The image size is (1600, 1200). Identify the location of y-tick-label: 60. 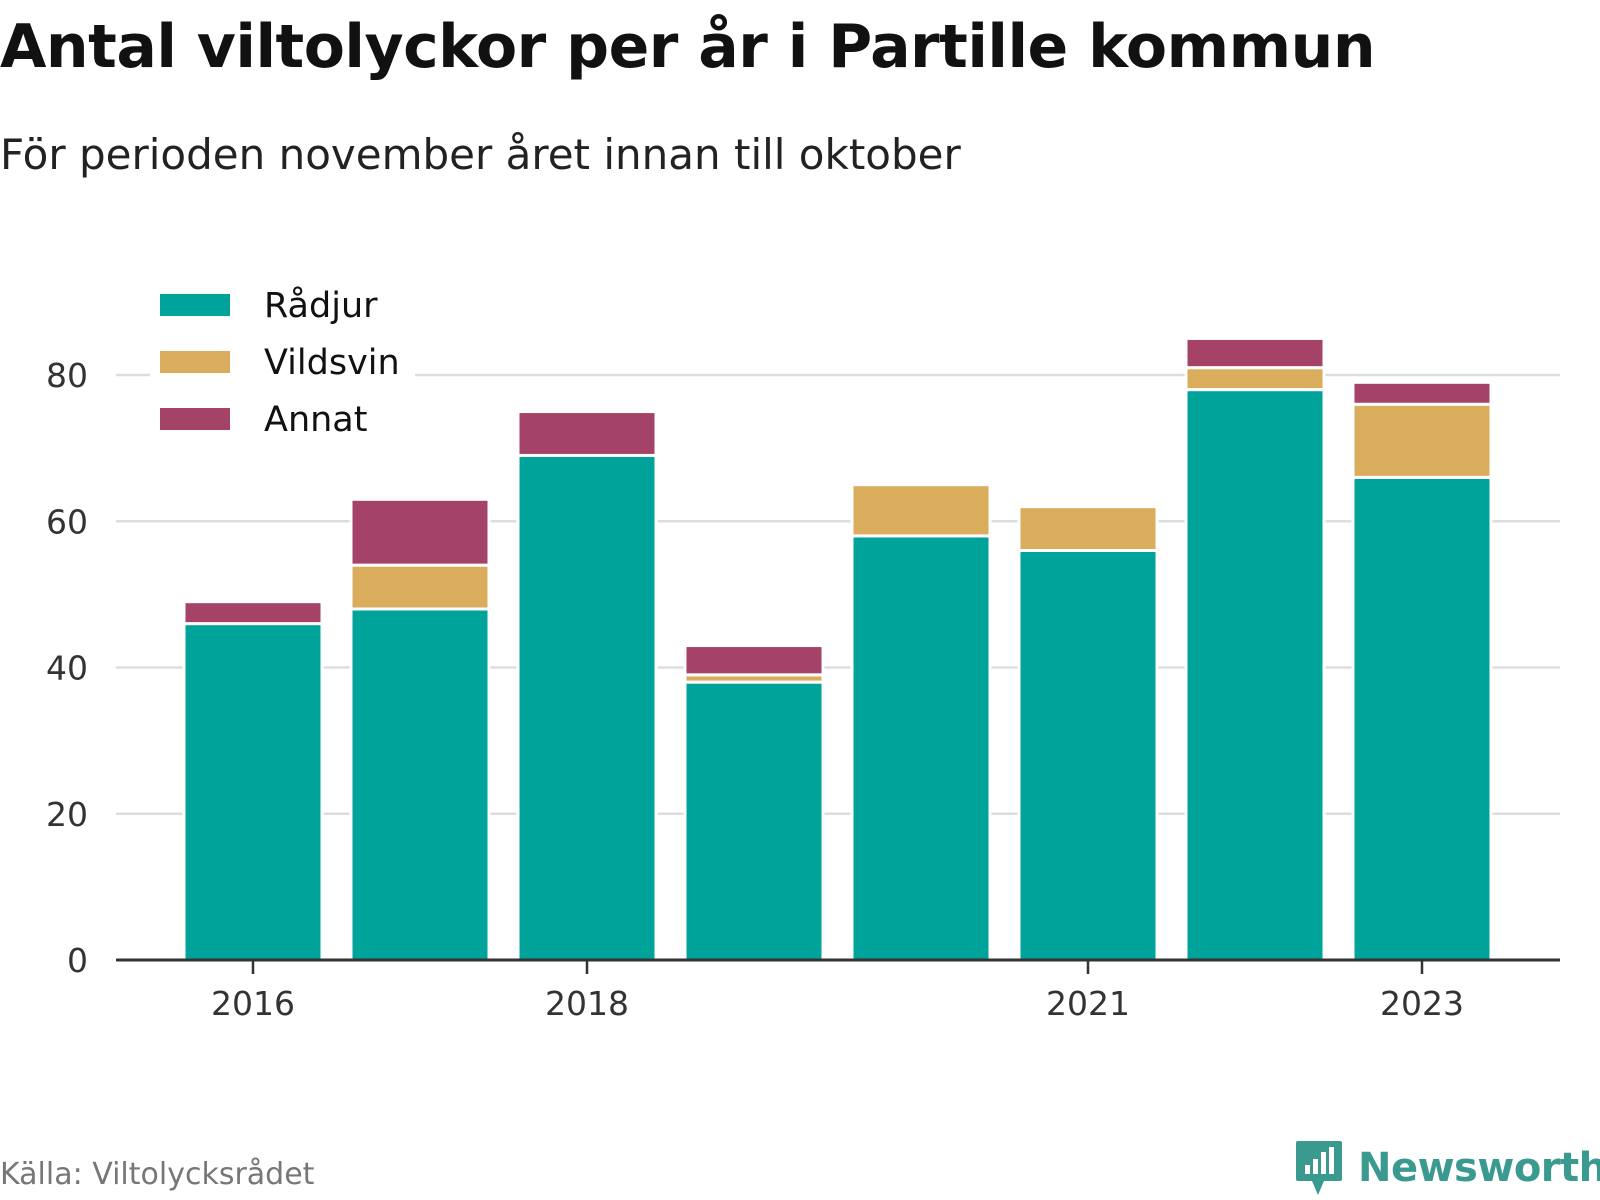
(67, 521).